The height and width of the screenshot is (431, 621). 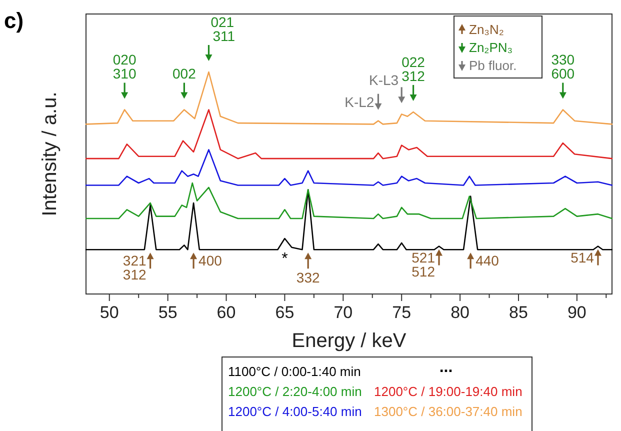 I want to click on x-axis-title: Energy / keV, so click(x=349, y=341).